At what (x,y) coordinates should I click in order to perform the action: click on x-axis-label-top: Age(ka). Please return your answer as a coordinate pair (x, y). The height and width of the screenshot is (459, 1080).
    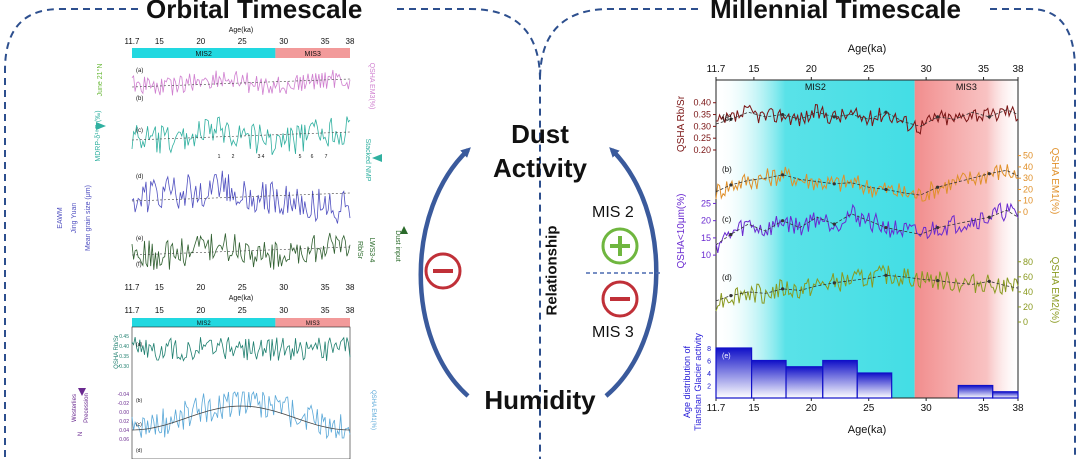
    Looking at the image, I should click on (241, 30).